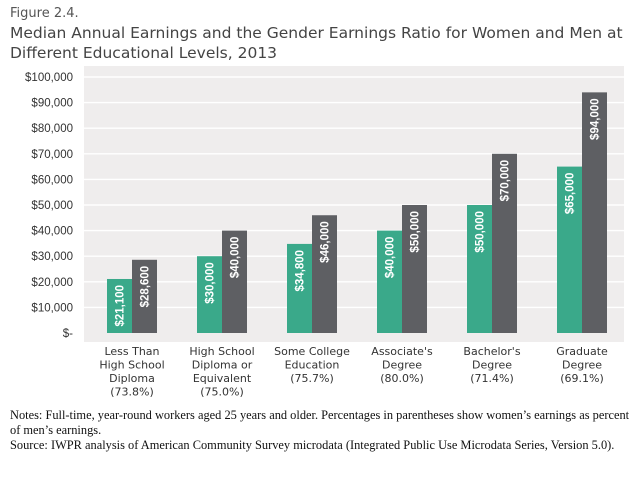 This screenshot has height=481, width=638. What do you see at coordinates (52, 155) in the screenshot?
I see `y-tick-label: $70,000` at bounding box center [52, 155].